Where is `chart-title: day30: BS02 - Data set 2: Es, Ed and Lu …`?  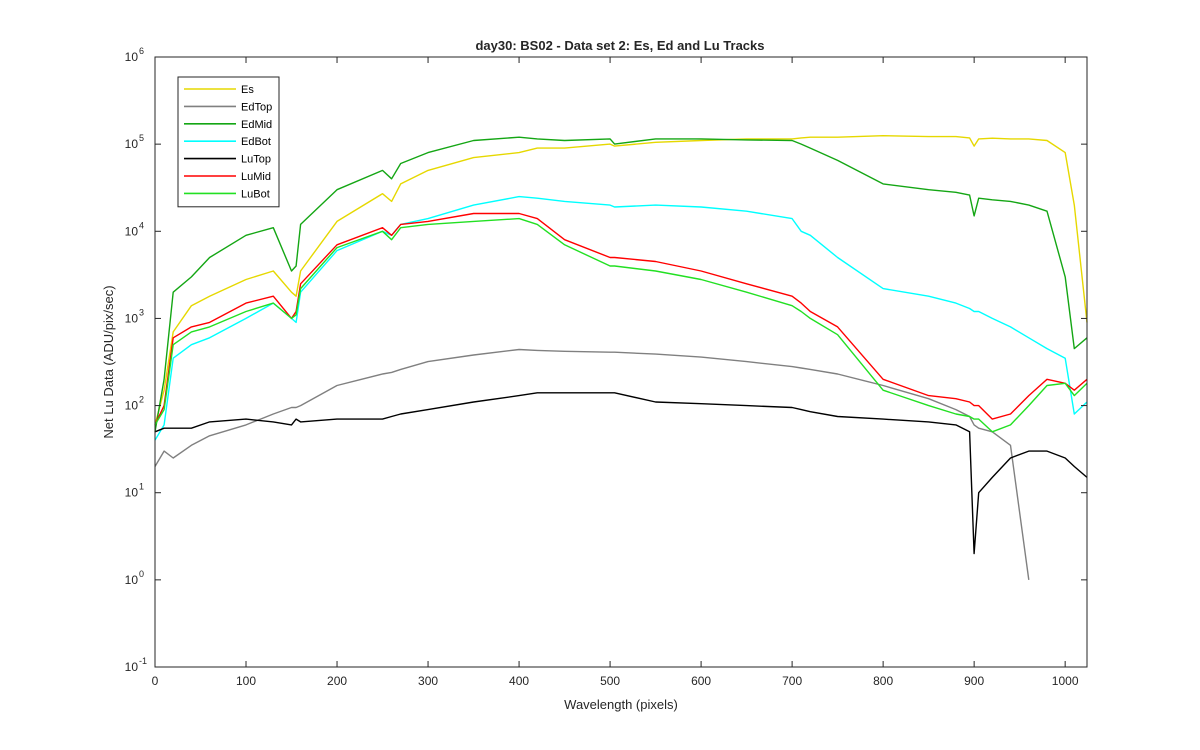
chart-title: day30: BS02 - Data set 2: Es, Ed and Lu … is located at coordinates (619, 45).